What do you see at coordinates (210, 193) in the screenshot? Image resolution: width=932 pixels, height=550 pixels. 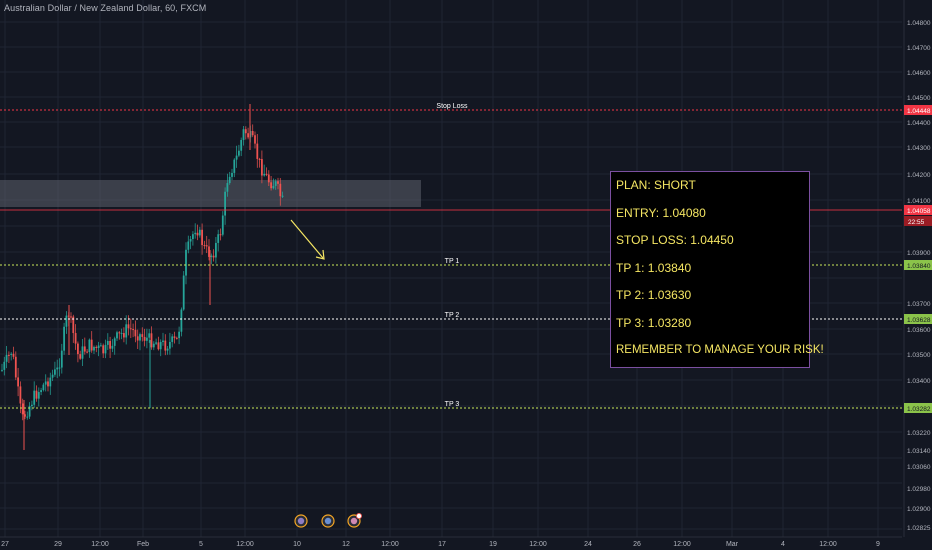 I see `entry-zone-rect` at bounding box center [210, 193].